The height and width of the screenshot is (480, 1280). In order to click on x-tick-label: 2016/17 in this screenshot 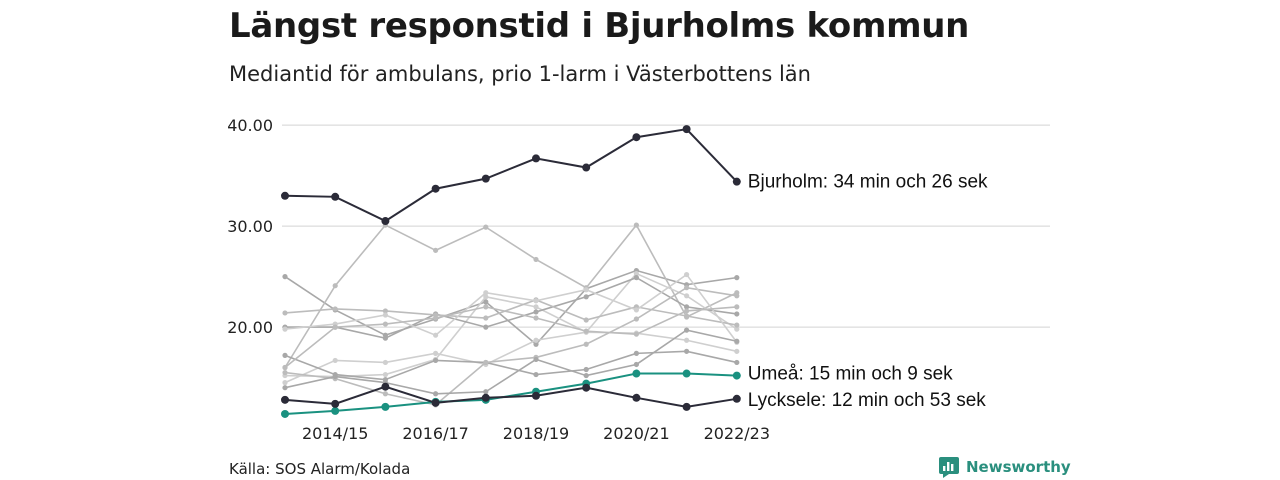, I will do `click(435, 433)`.